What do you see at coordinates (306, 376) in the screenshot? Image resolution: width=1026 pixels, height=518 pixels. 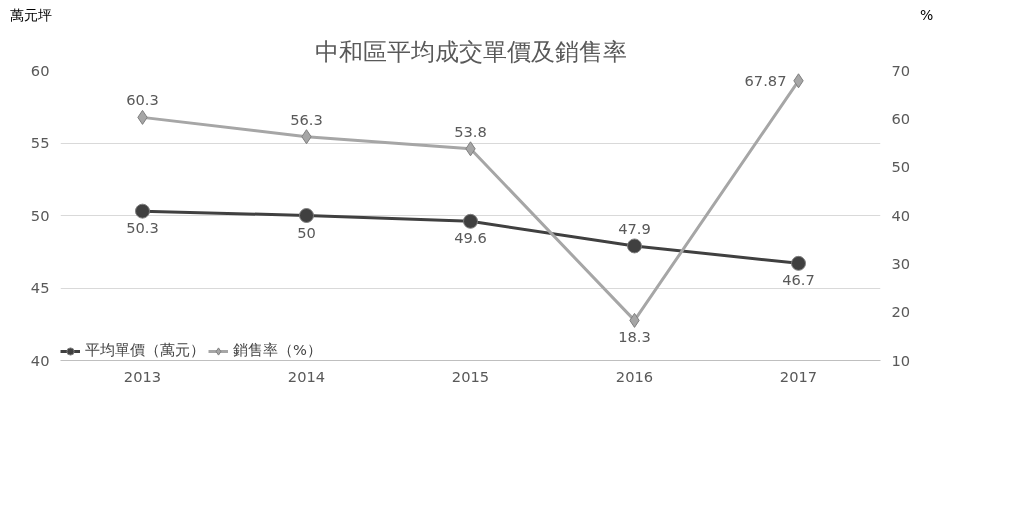 I see `x-tick-label: 2014` at bounding box center [306, 376].